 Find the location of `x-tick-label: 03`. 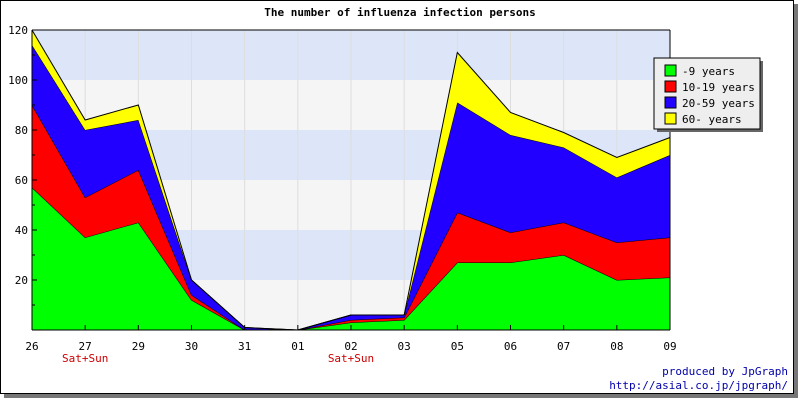

x-tick-label: 03 is located at coordinates (404, 346).